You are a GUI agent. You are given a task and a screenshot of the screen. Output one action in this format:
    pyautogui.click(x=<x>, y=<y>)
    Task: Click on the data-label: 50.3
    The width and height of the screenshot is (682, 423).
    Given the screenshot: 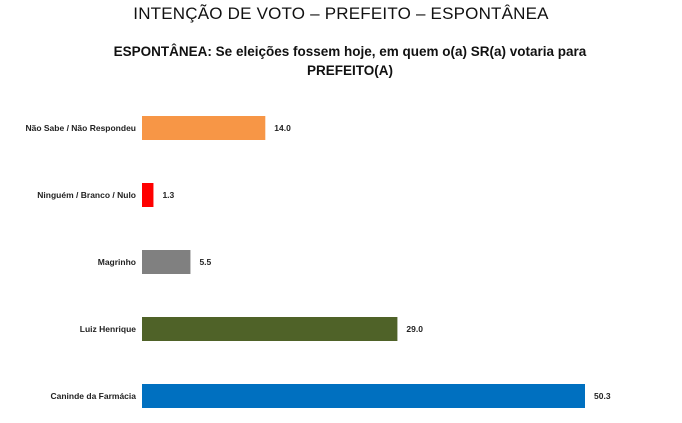 What is the action you would take?
    pyautogui.click(x=602, y=396)
    